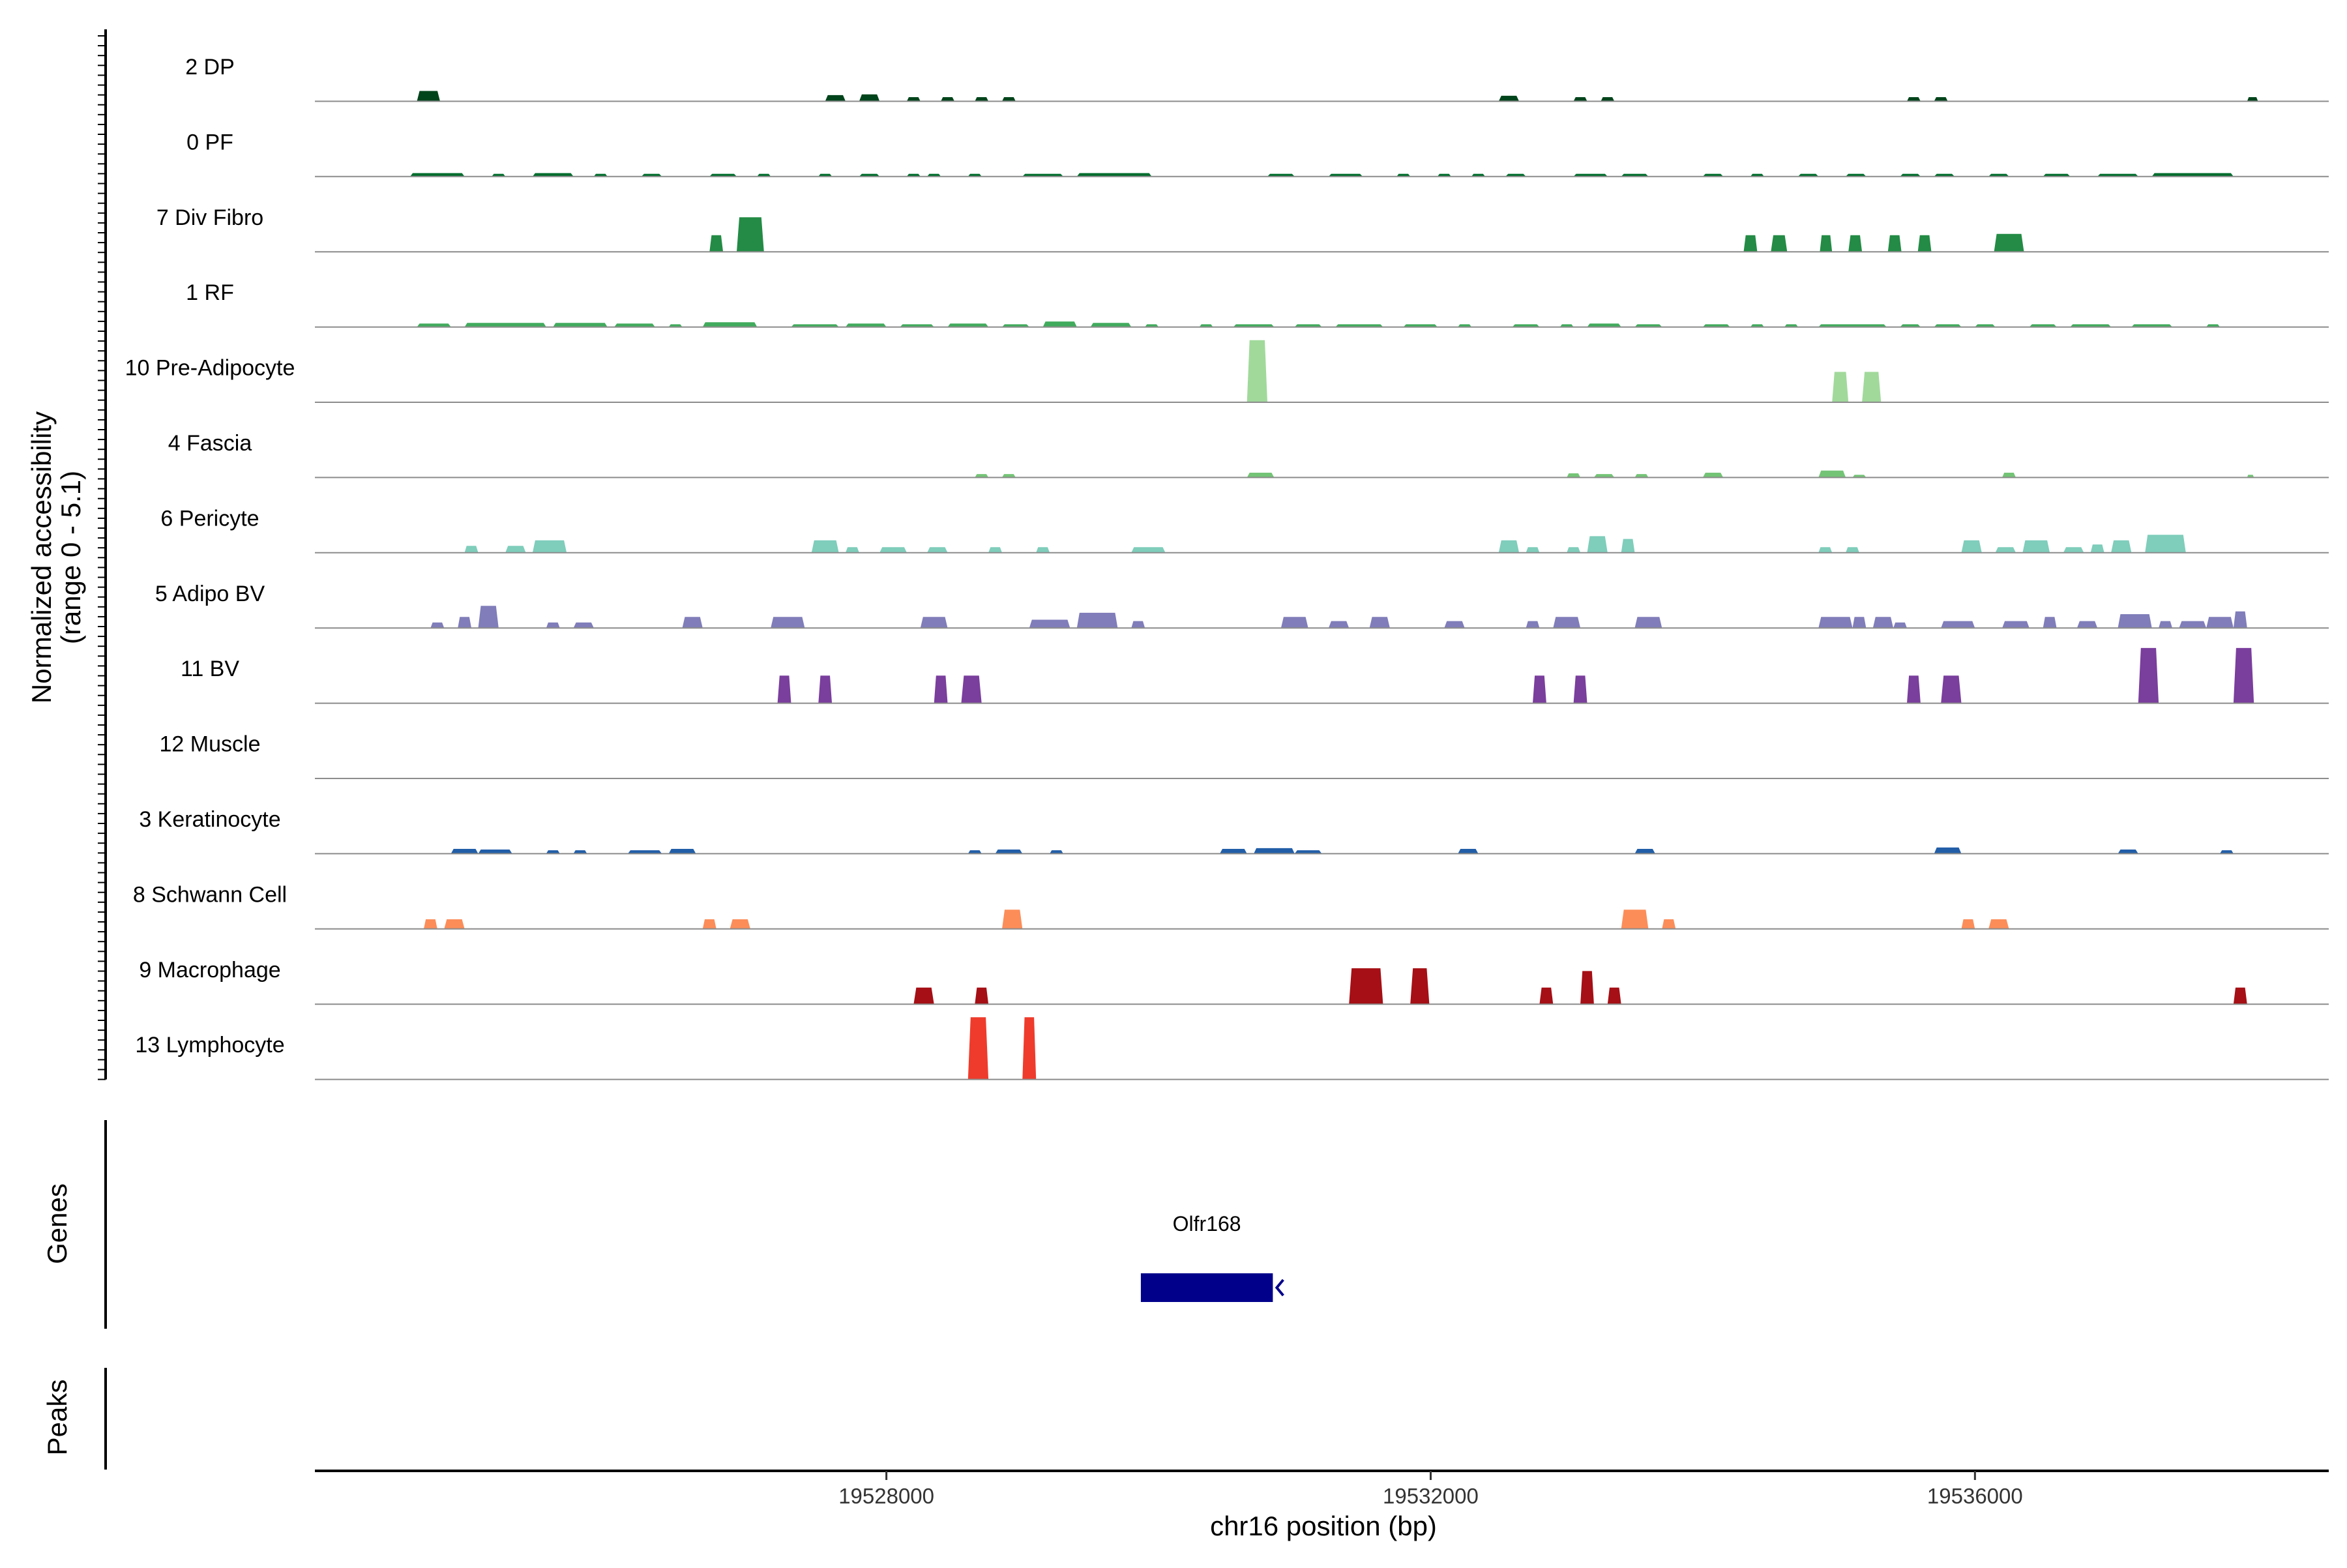 The width and height of the screenshot is (2347, 1568). Describe the element at coordinates (1234, 982) in the screenshot. I see `track-13: 9 Macrophage` at that location.